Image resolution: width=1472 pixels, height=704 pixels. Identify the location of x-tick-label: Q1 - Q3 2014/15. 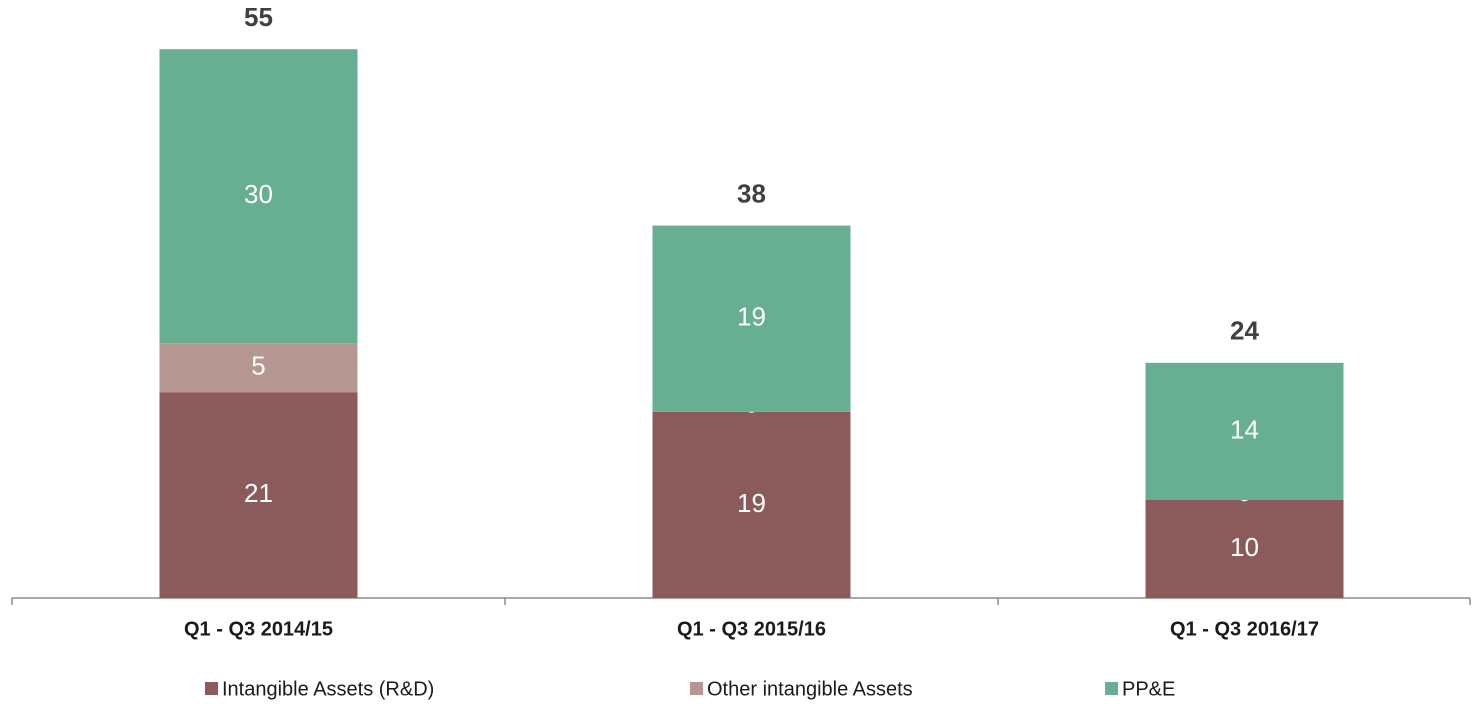
(258, 629).